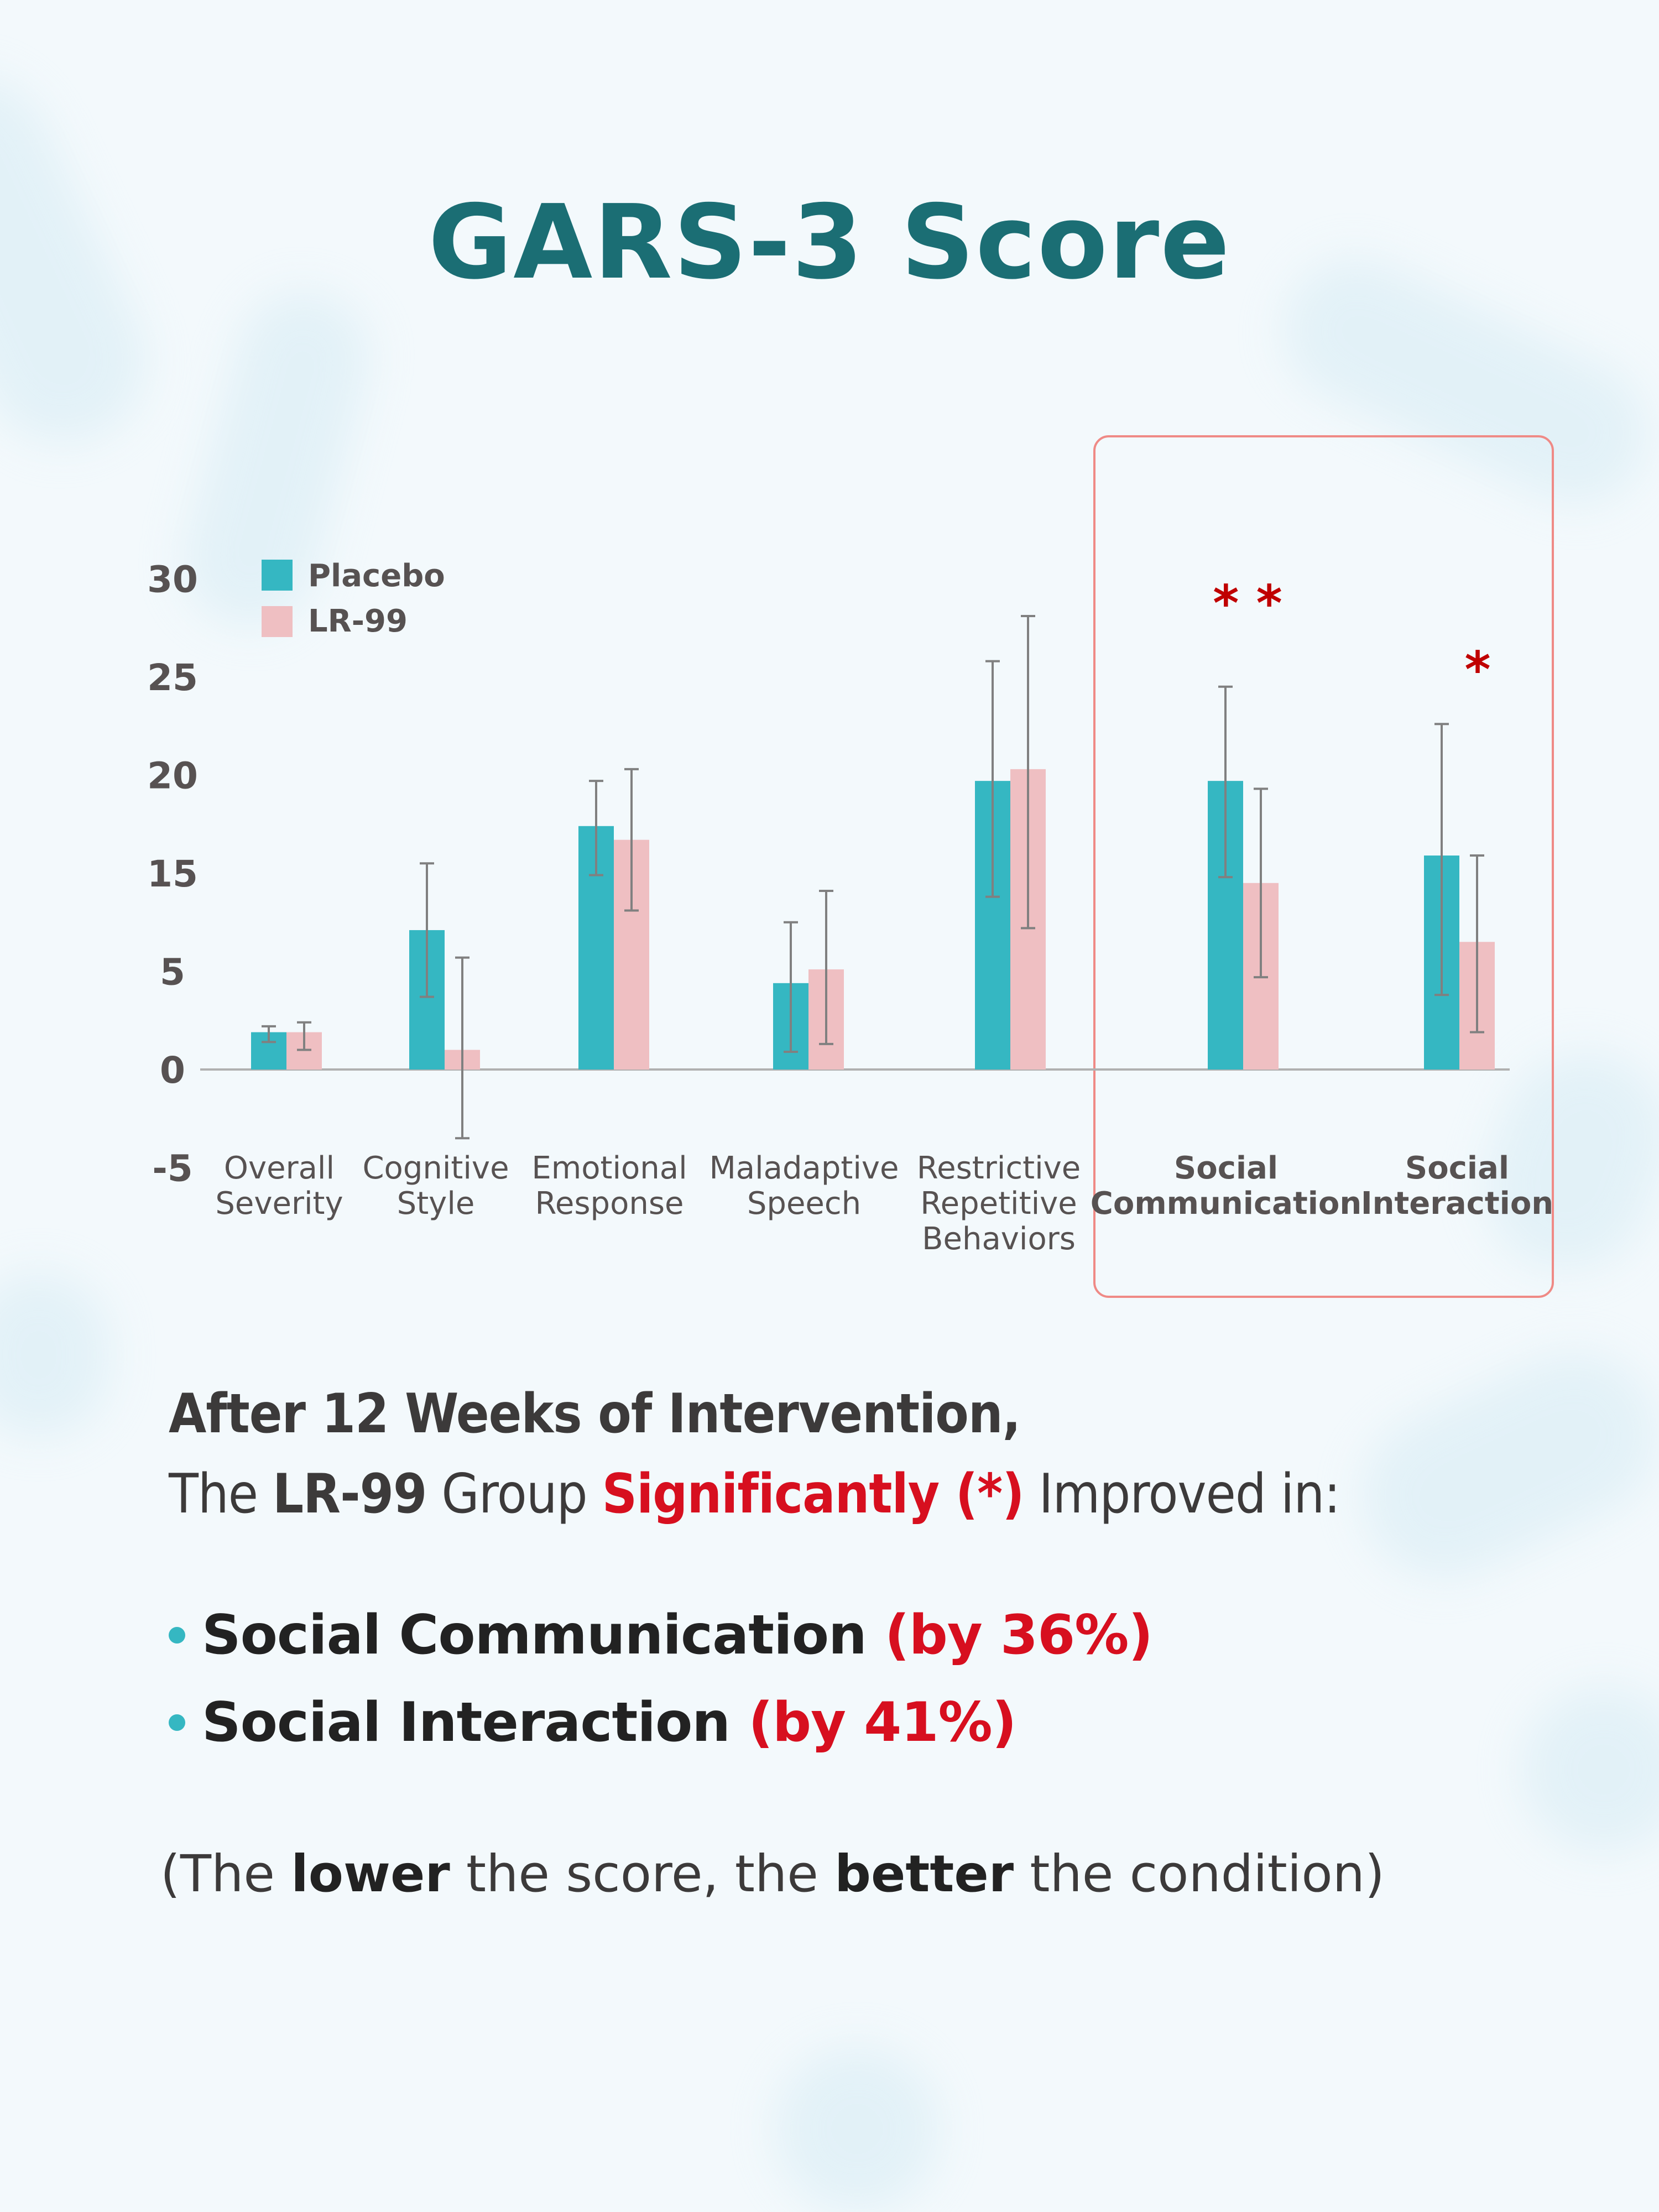 This screenshot has width=1659, height=2212. I want to click on bullet-social-communication: Social Communication (by 36%), so click(661, 1636).